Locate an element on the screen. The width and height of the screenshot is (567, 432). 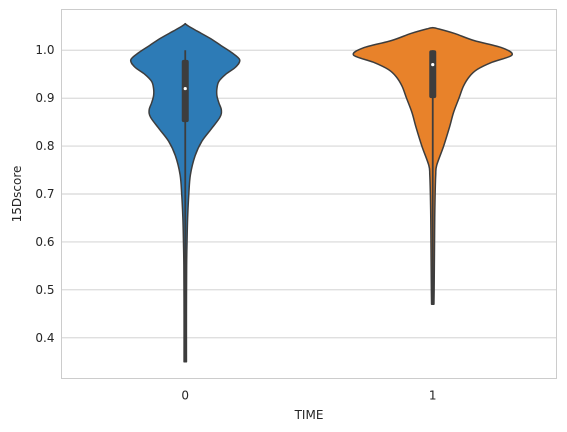
y-tick-label: 0.7 is located at coordinates (44, 194).